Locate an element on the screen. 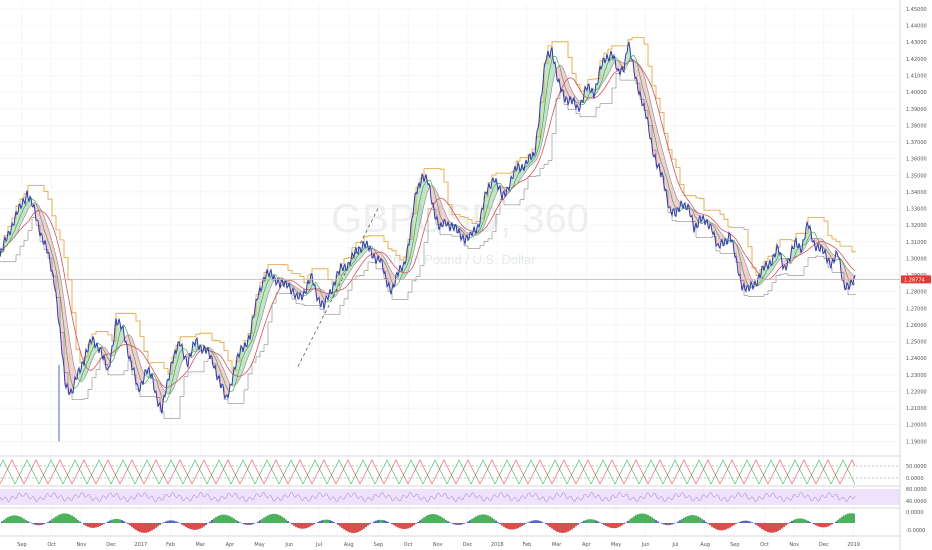 This screenshot has height=550, width=932. y-tick-label: 1.35000 is located at coordinates (916, 176).